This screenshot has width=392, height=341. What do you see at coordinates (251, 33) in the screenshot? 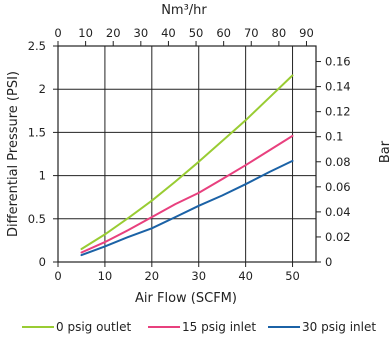
I see `top-tick-label: 70` at bounding box center [251, 33].